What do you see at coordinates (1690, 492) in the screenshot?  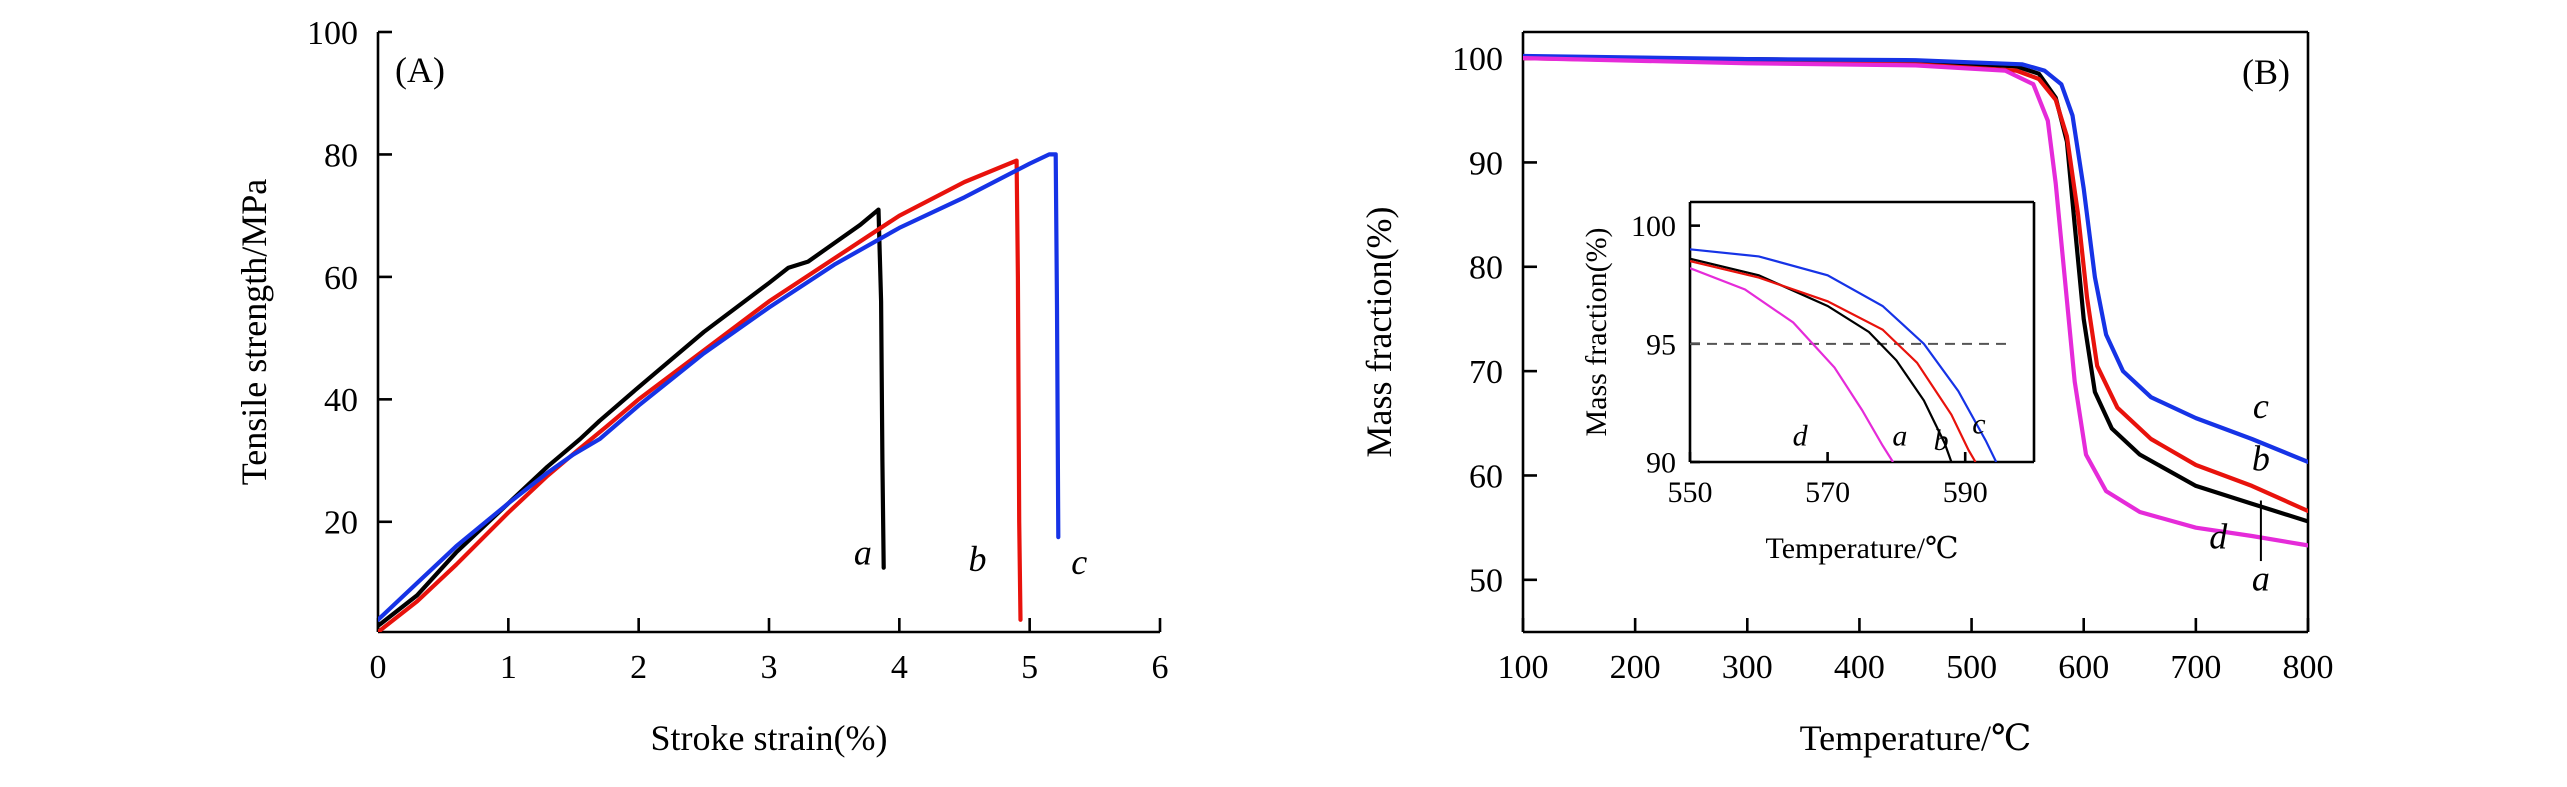 I see `inset-x-tick-label: 550` at bounding box center [1690, 492].